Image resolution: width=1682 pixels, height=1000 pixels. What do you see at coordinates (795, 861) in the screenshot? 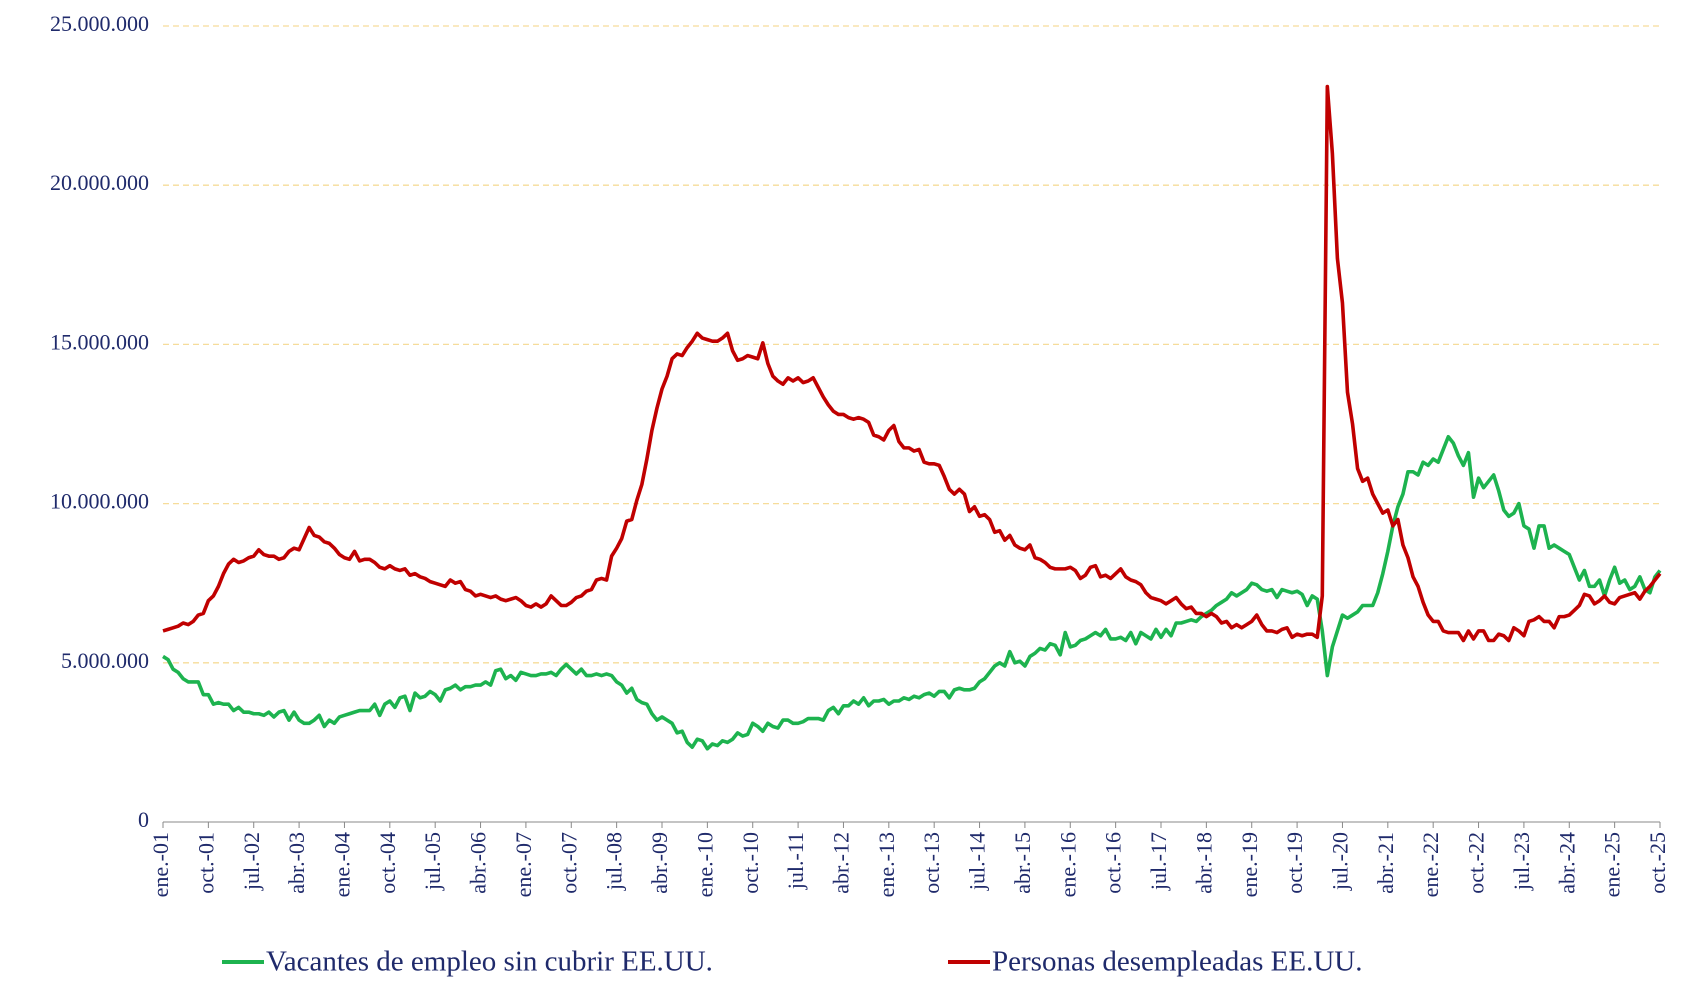
I see `x-tick-label: jul.-11` at bounding box center [795, 861].